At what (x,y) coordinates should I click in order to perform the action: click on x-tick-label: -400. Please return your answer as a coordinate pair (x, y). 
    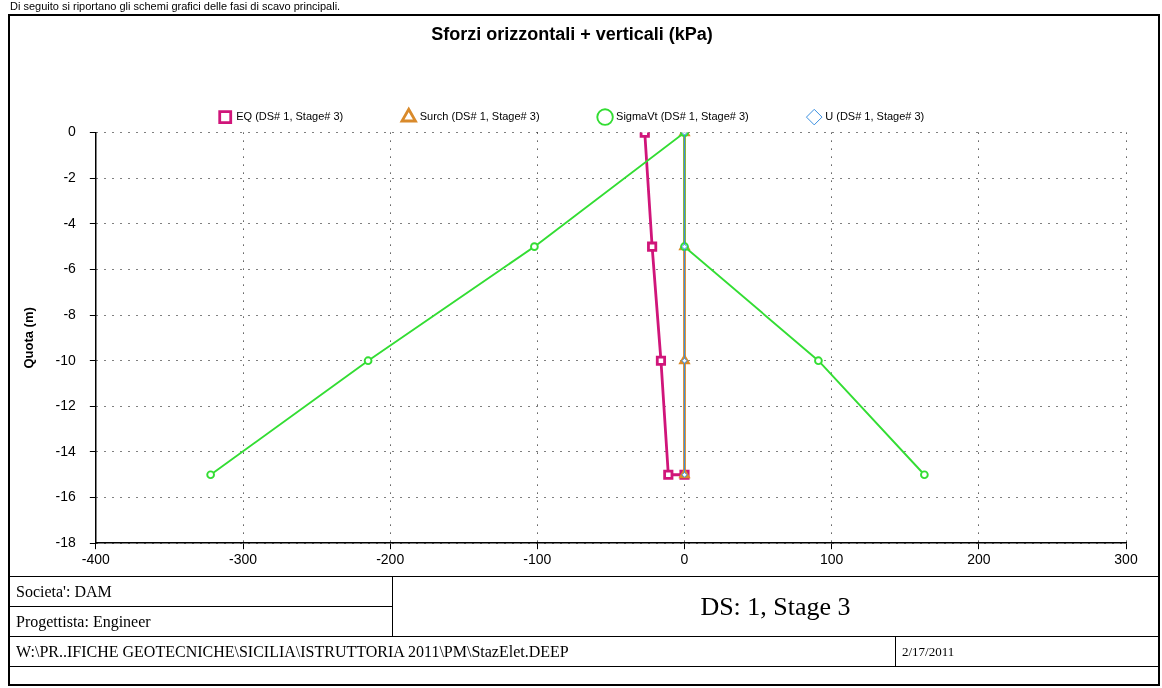
    Looking at the image, I should click on (96, 559).